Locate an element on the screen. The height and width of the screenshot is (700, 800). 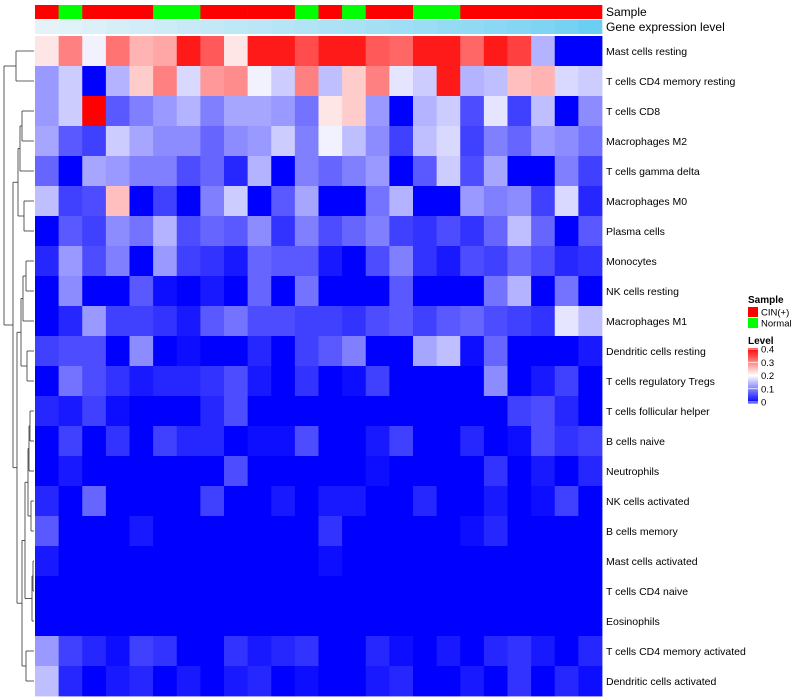
row-label: T cells CD4 naive is located at coordinates (647, 592).